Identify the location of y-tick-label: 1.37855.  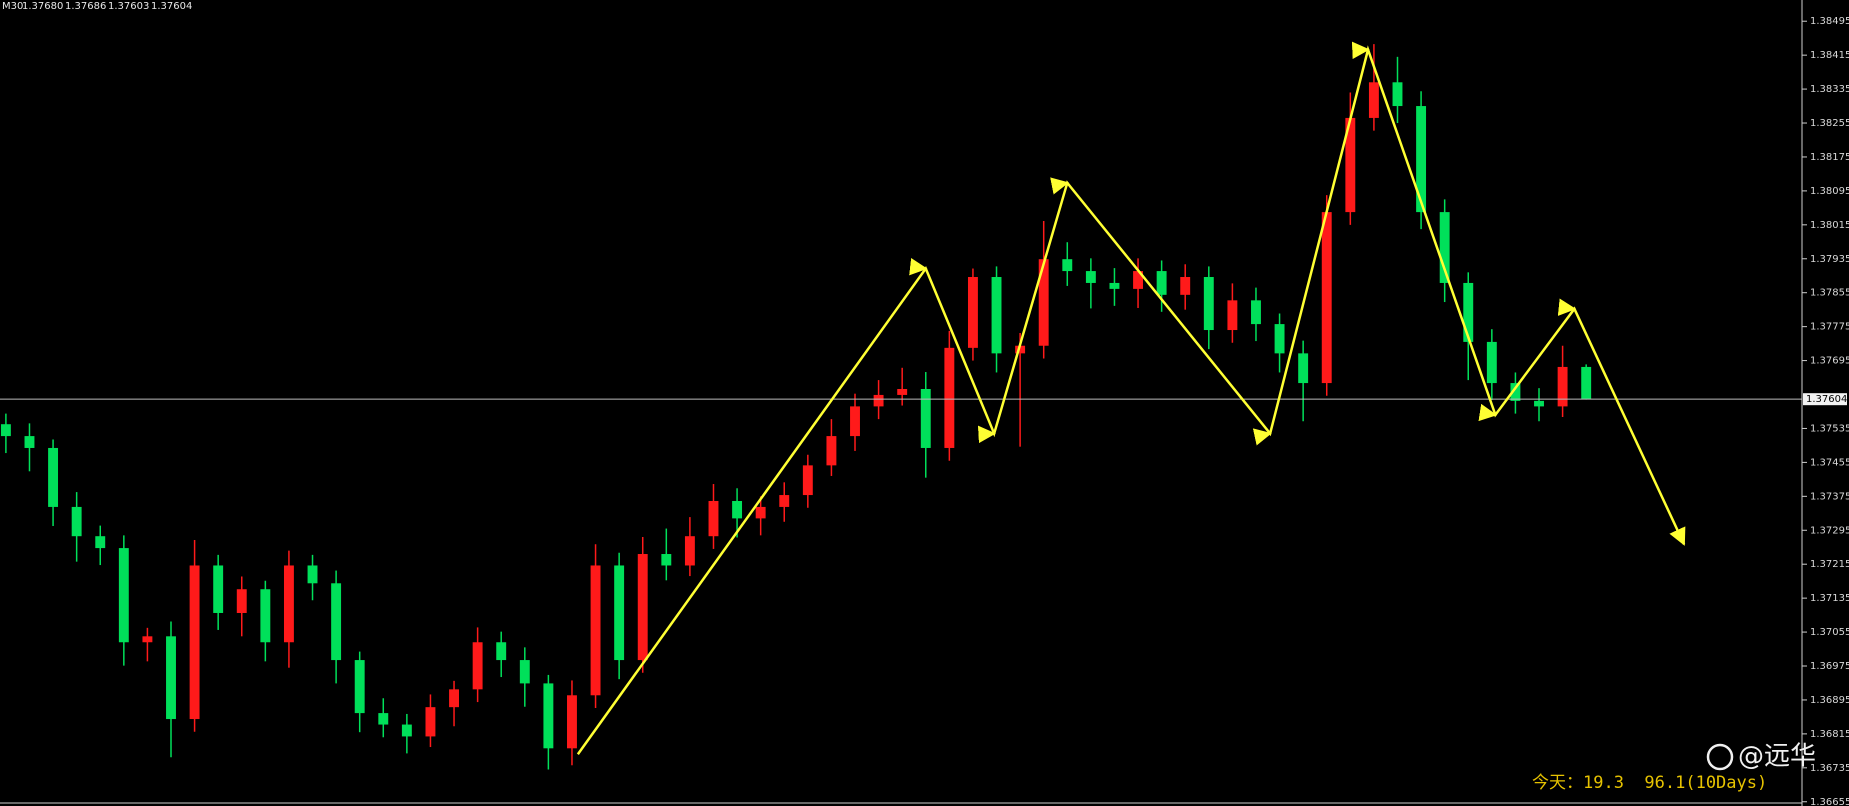
(1829, 293).